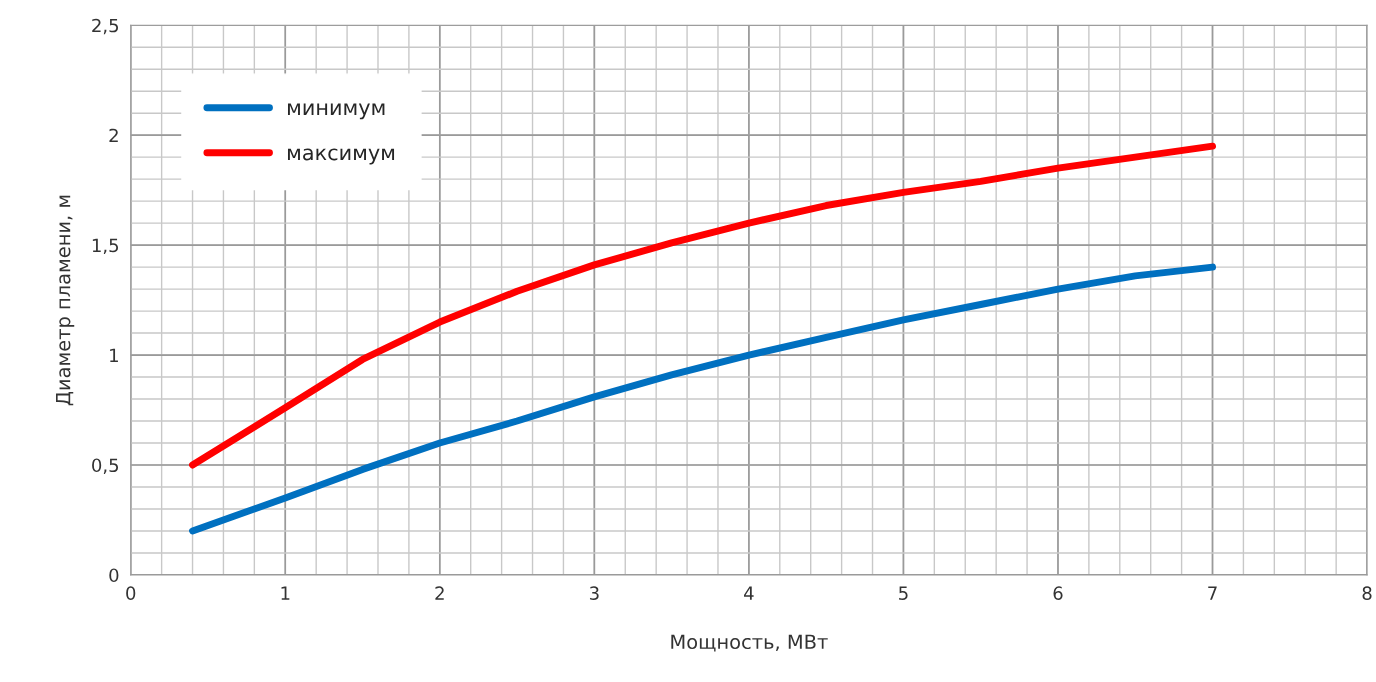 This screenshot has height=682, width=1376. What do you see at coordinates (903, 593) in the screenshot?
I see `x-tick-label: 5` at bounding box center [903, 593].